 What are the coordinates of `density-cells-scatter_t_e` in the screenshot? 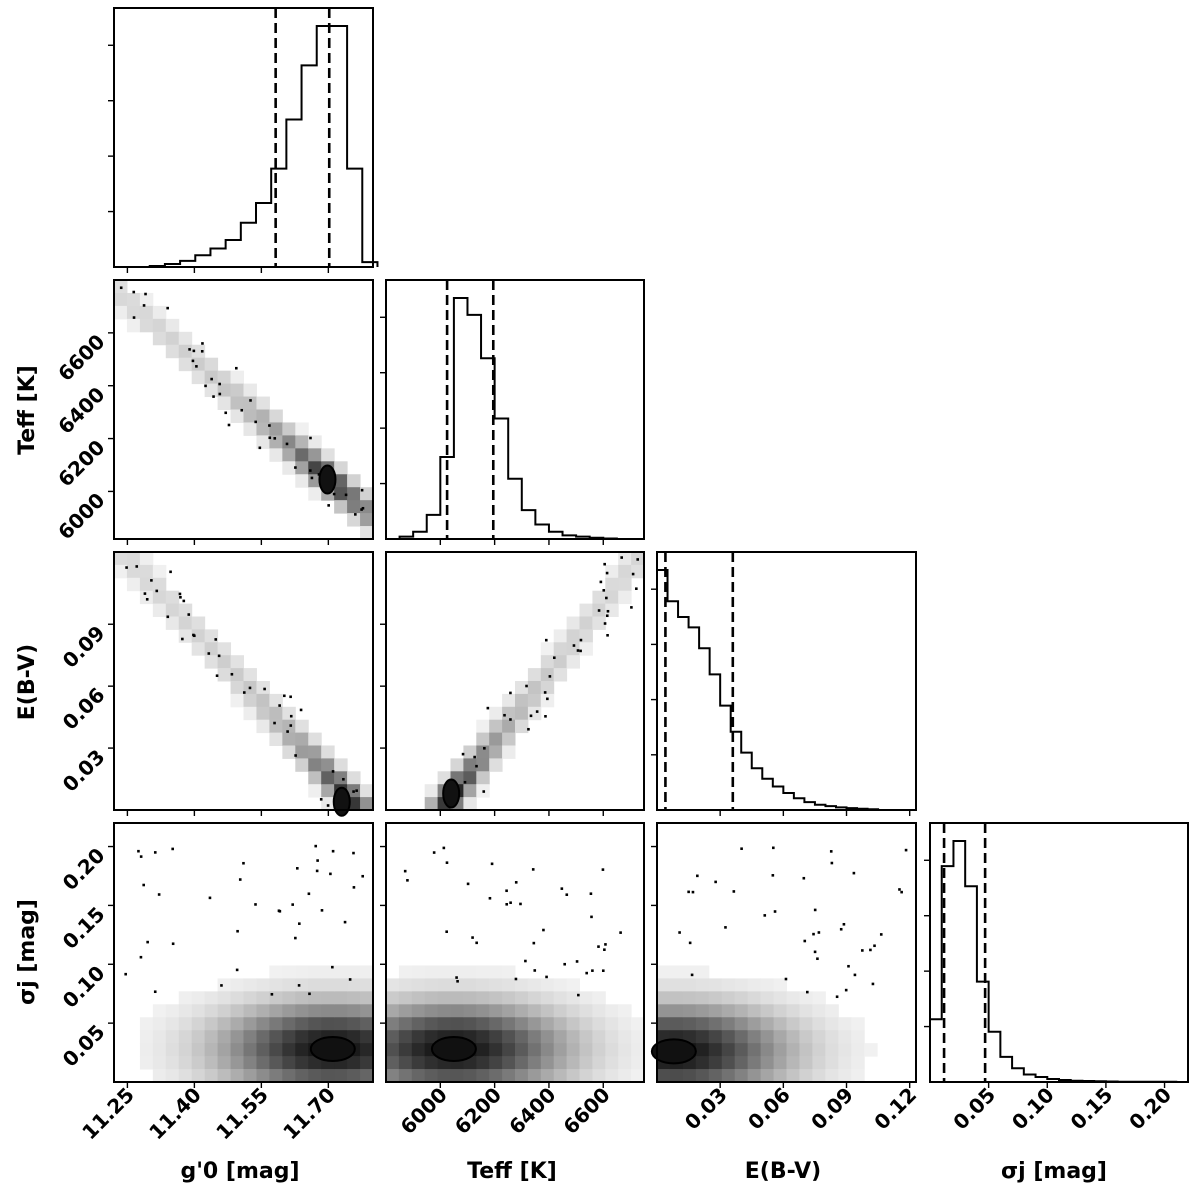 It's located at (534, 681).